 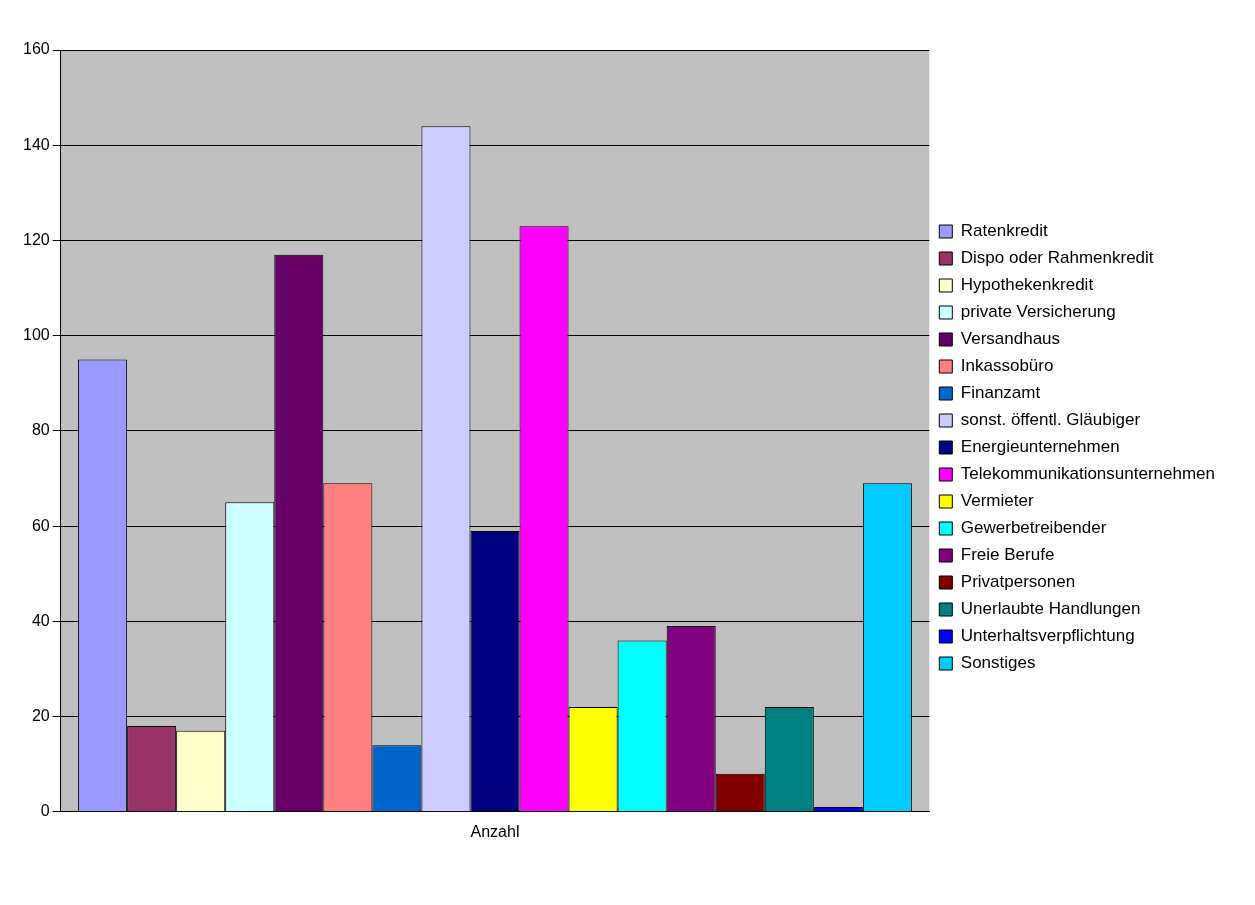 What do you see at coordinates (40, 715) in the screenshot?
I see `y-tick-label: 20` at bounding box center [40, 715].